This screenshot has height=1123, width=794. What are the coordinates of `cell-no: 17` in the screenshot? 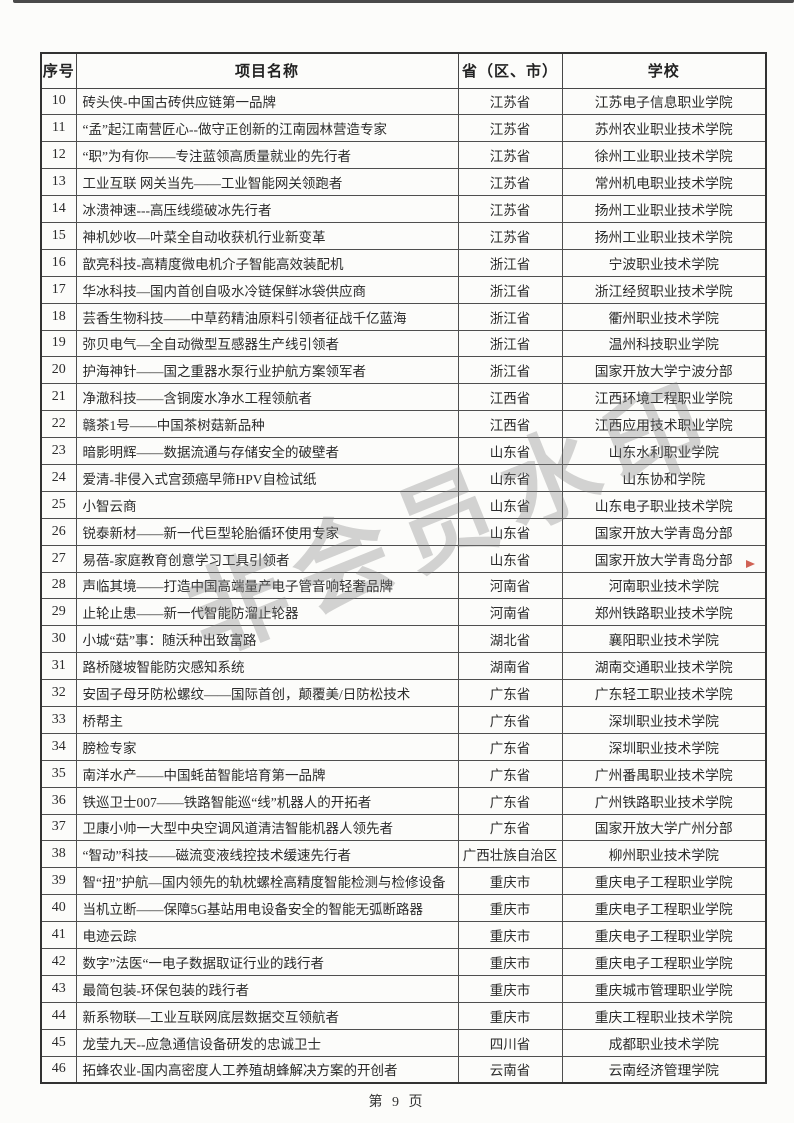 It's located at (58, 289).